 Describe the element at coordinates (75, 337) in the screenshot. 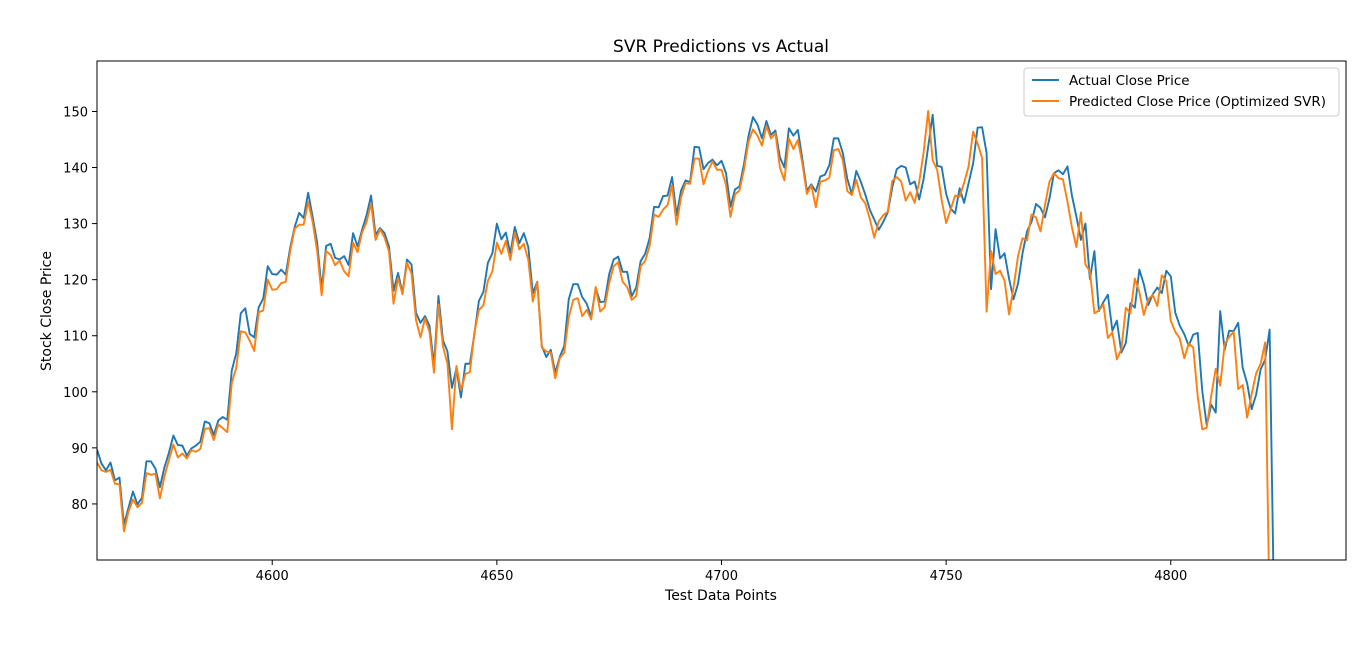

I see `y-tick-label: 110` at that location.